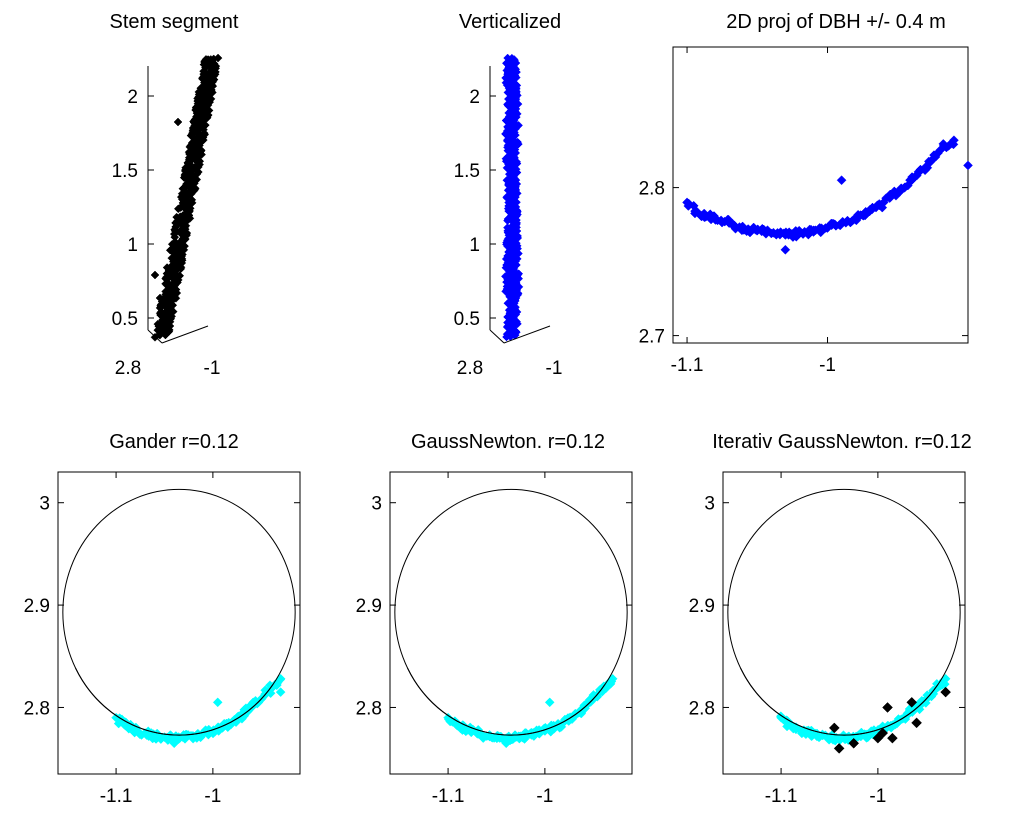 Image resolution: width=1024 pixels, height=814 pixels. Describe the element at coordinates (508, 442) in the screenshot. I see `chart-title: GaussNewton. r=0.12` at that location.